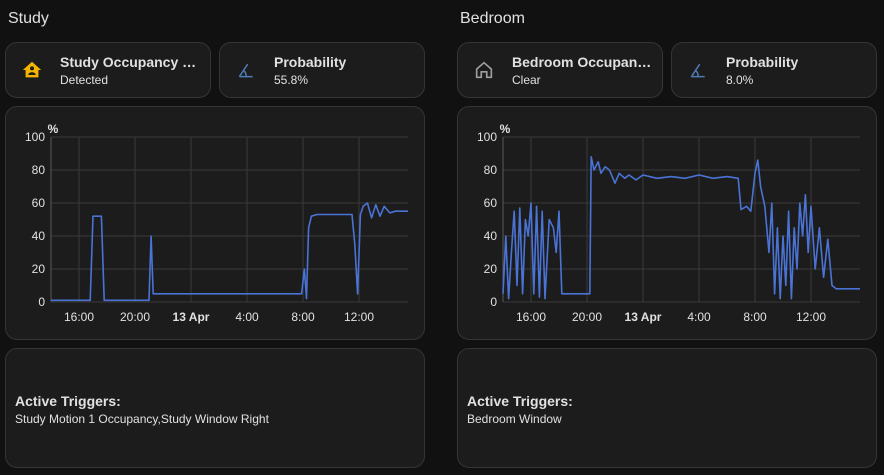 Image resolution: width=884 pixels, height=475 pixels. What do you see at coordinates (667, 408) in the screenshot?
I see `bedroom-triggers-card: Active Triggers: Bedroom Window` at bounding box center [667, 408].